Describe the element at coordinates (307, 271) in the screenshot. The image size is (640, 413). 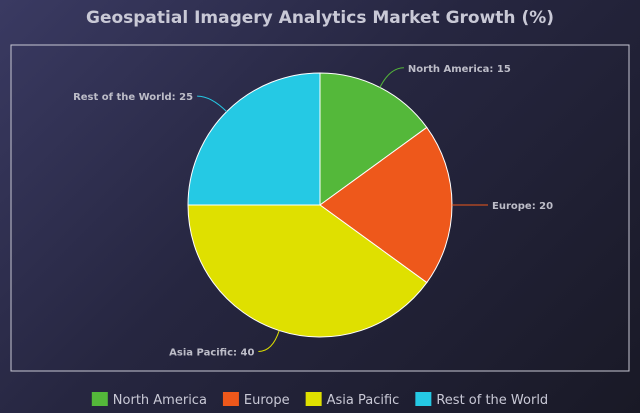
I see `pie-slice-asia-pacific` at that location.